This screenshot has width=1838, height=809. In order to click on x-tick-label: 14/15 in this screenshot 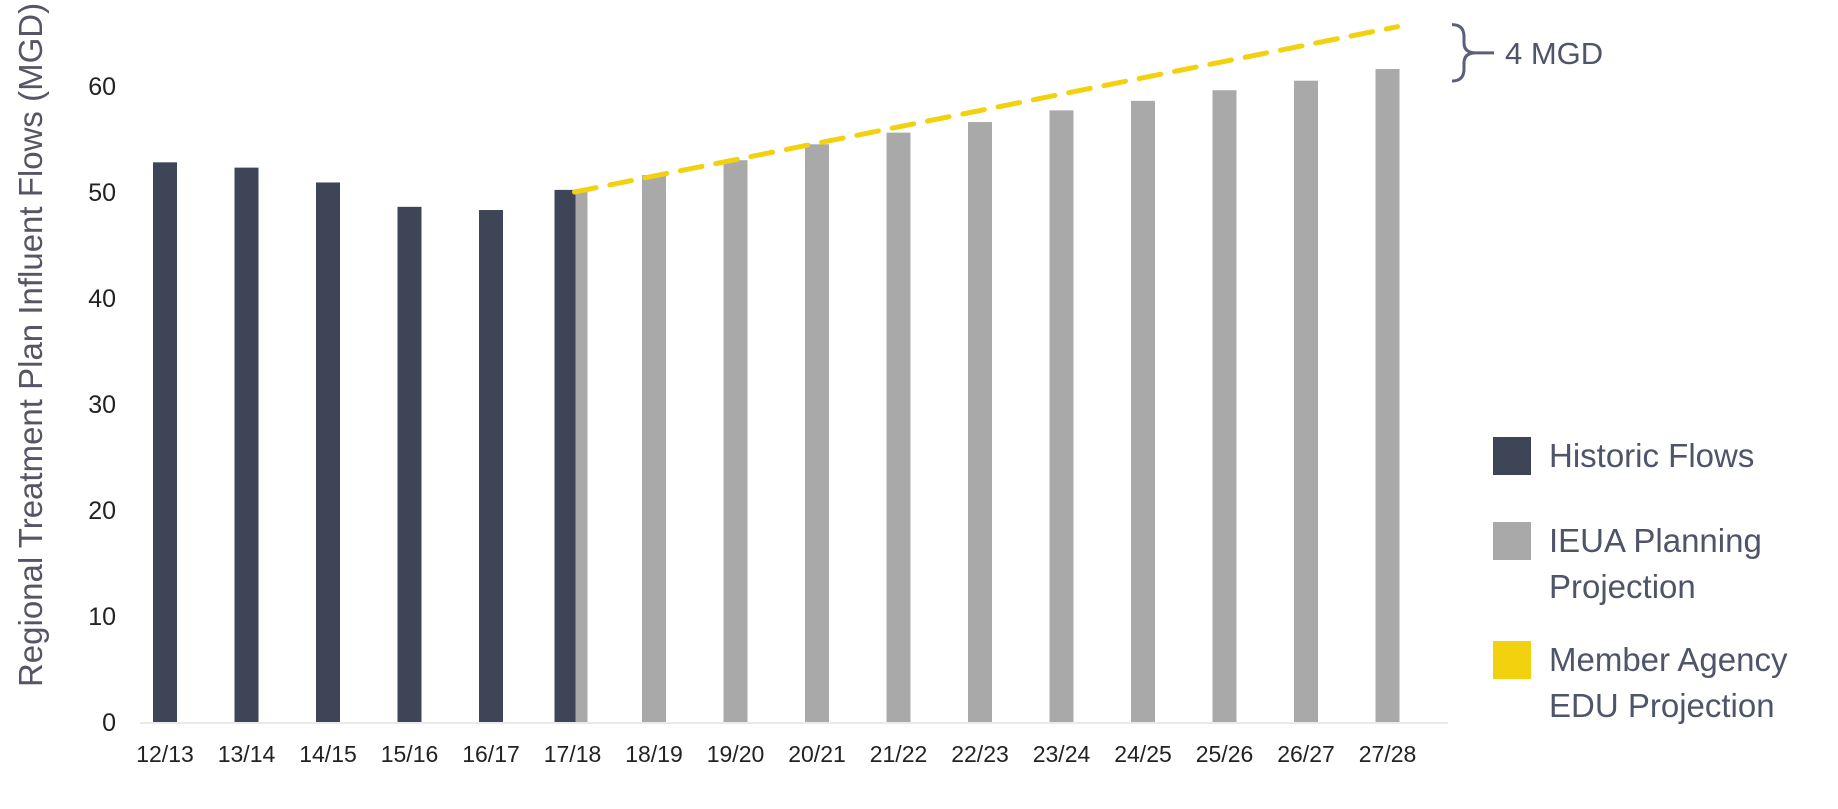, I will do `click(328, 754)`.